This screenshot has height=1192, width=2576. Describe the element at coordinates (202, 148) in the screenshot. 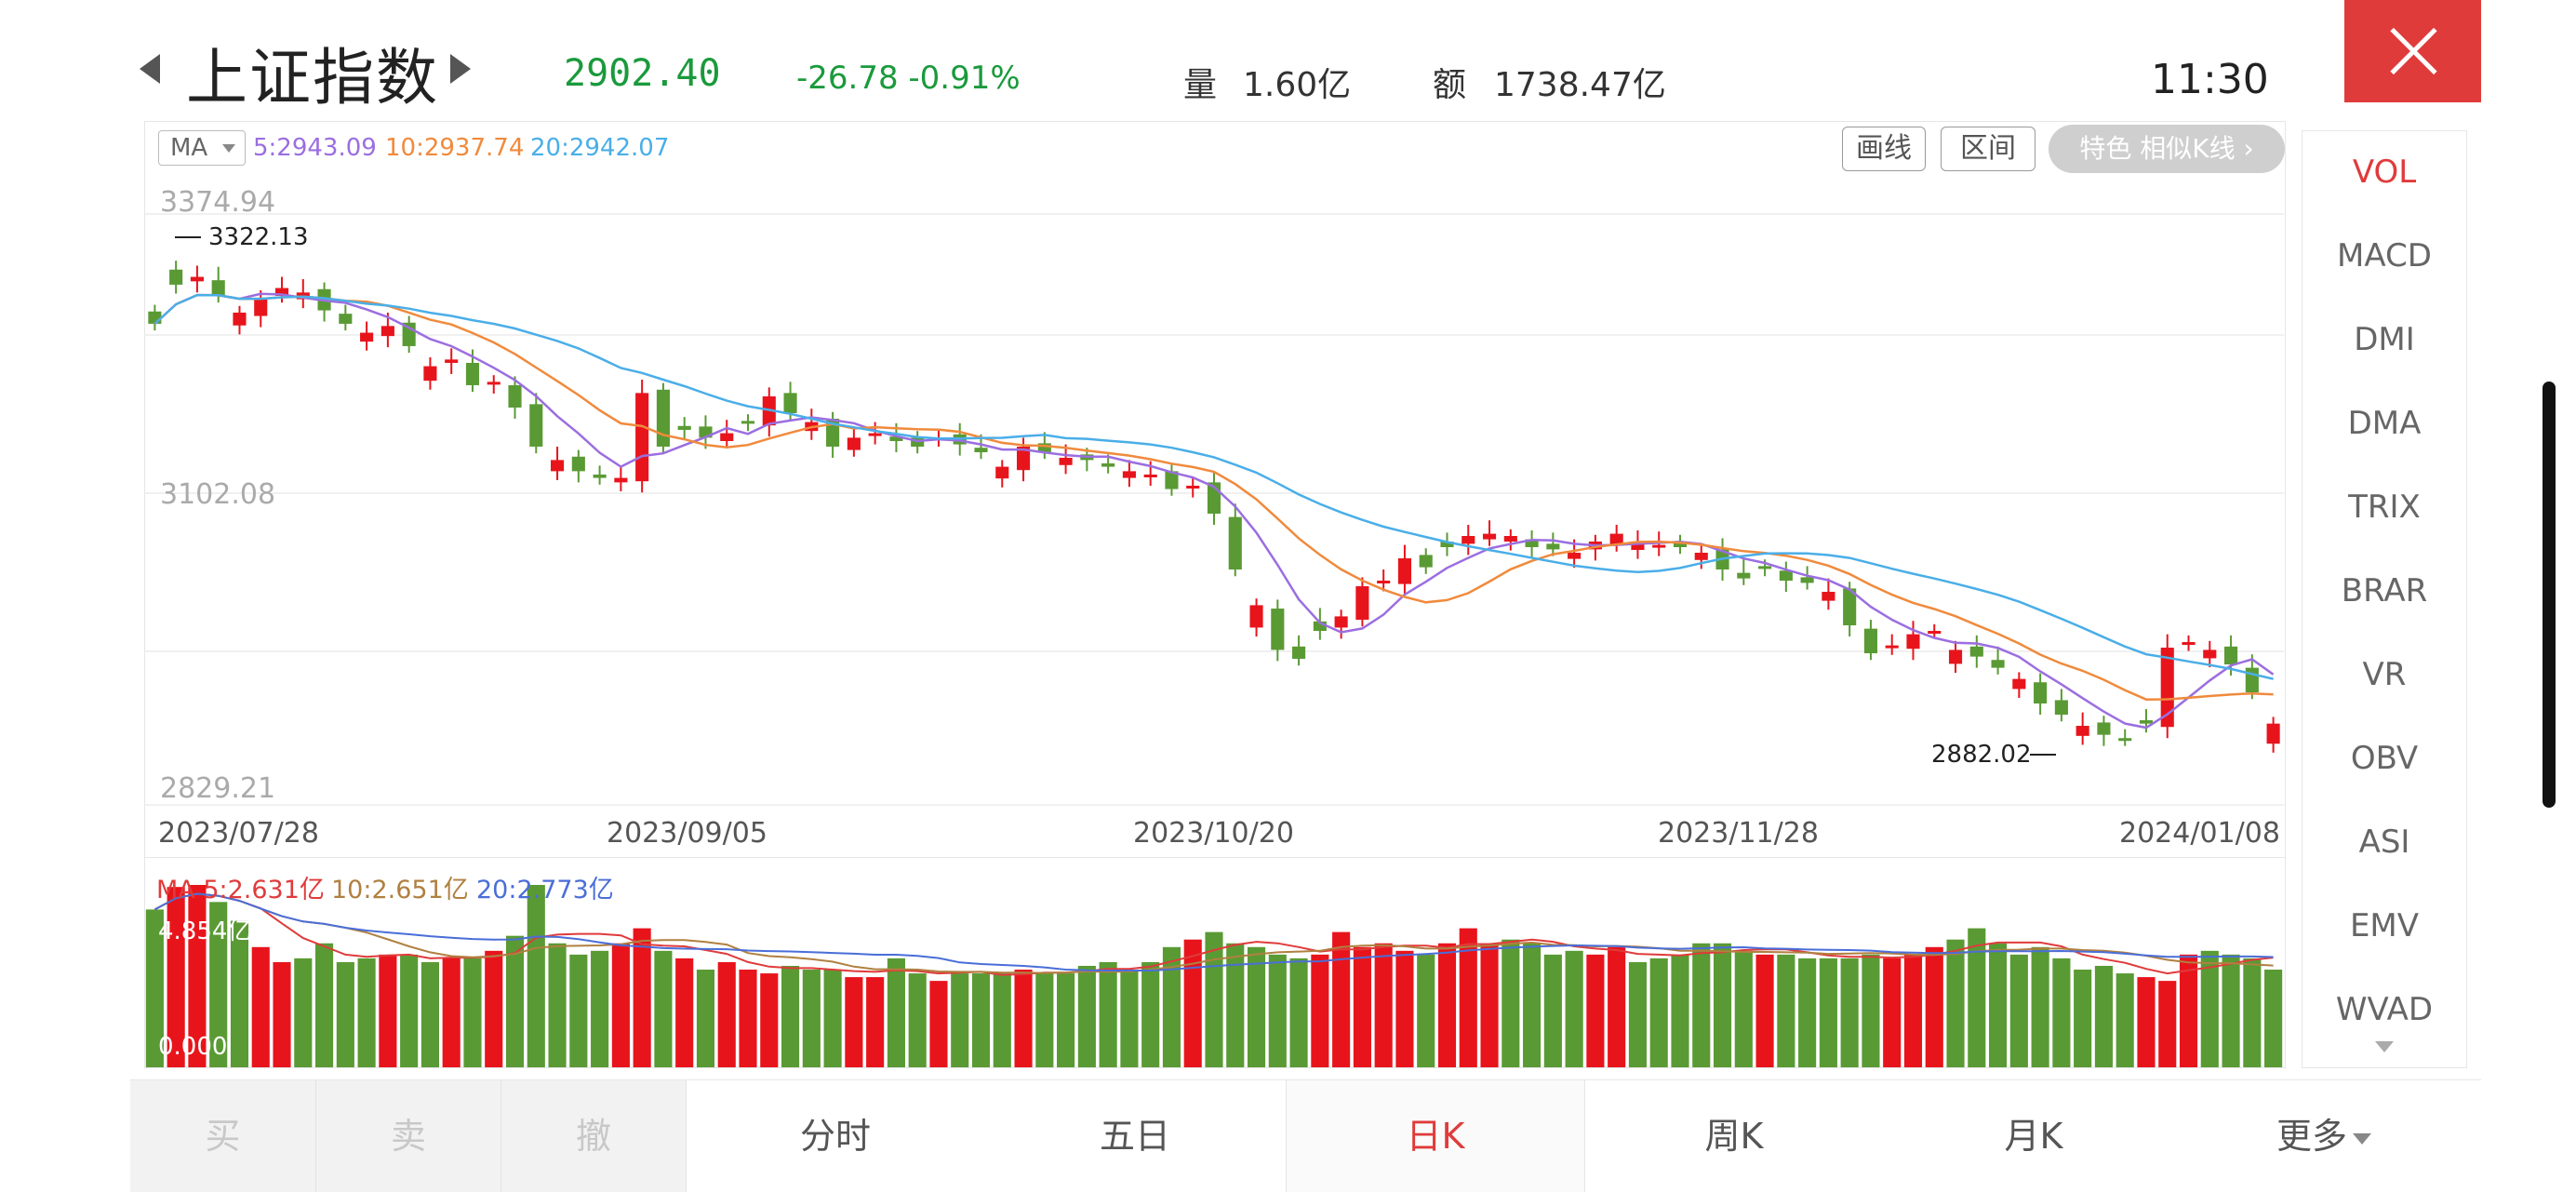

I see `ma-type-select: MA` at that location.